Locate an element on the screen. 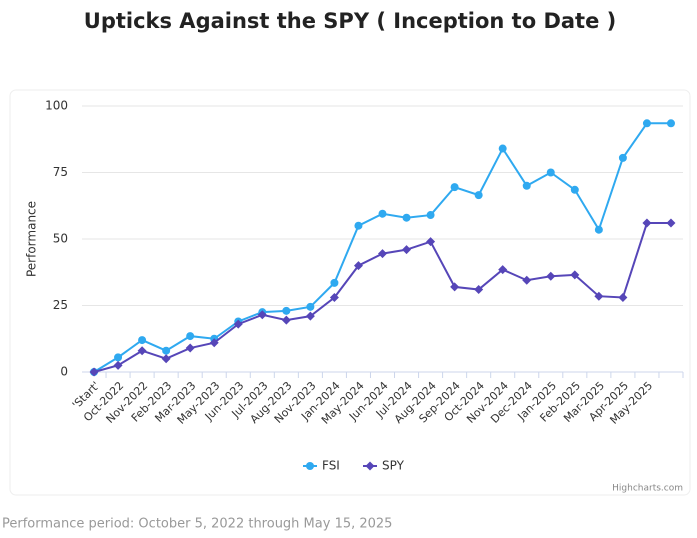 The width and height of the screenshot is (697, 538). credits: Highcharts.com is located at coordinates (647, 489).